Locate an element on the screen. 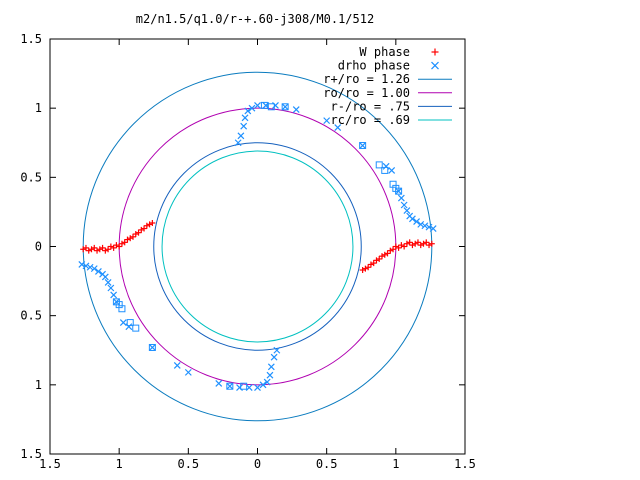 The height and width of the screenshot is (480, 640). x-tick-label: 0 is located at coordinates (257, 464).